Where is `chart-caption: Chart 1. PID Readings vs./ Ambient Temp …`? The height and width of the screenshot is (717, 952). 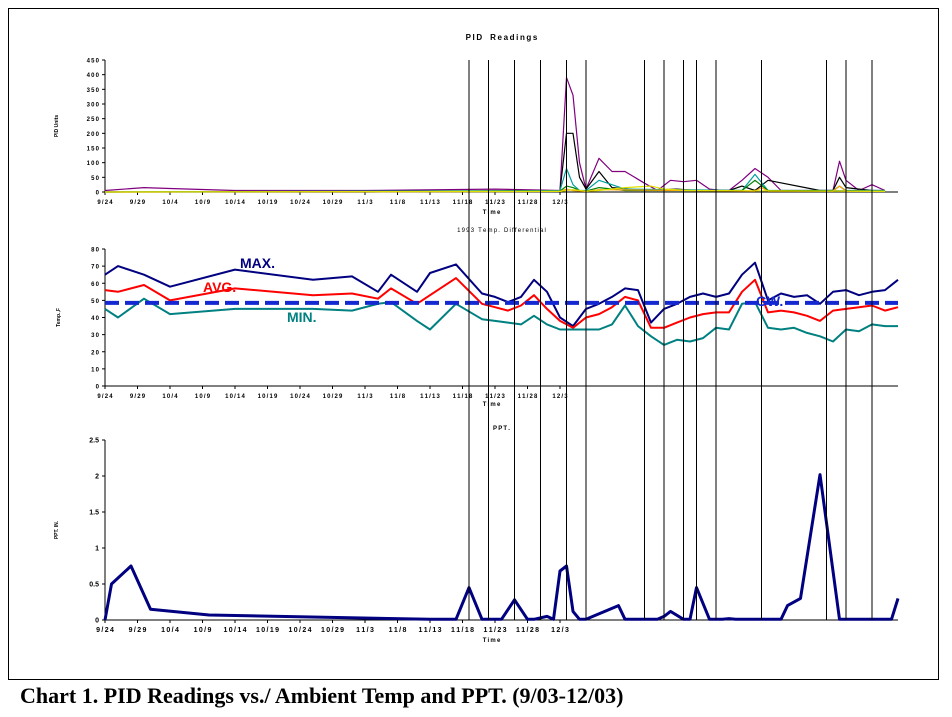
chart-caption: Chart 1. PID Readings vs./ Ambient Temp … is located at coordinates (322, 695).